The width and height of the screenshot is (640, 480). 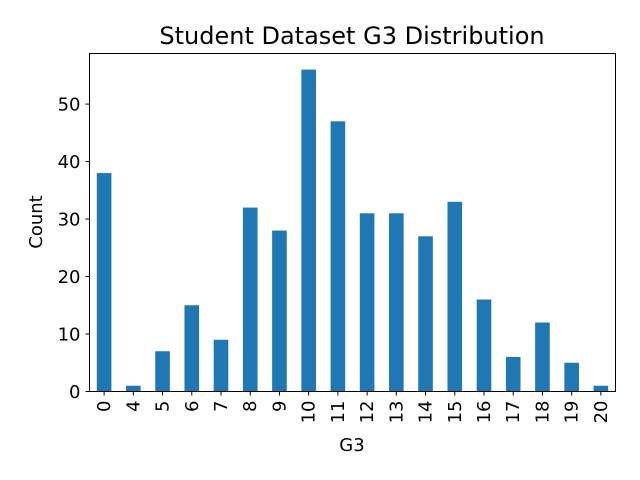 I want to click on x-tick-label-7: 7, so click(x=221, y=406).